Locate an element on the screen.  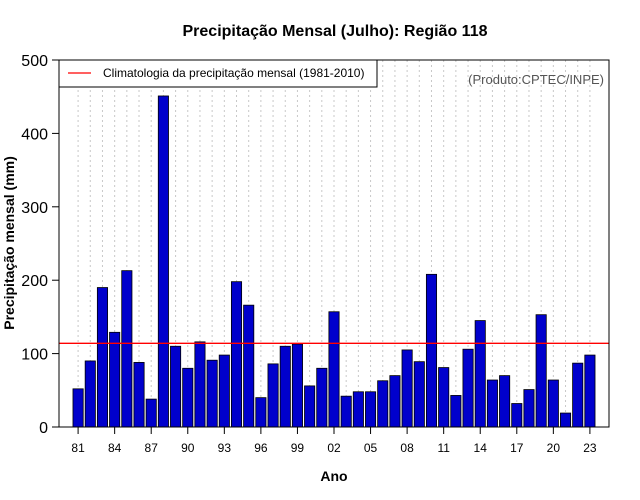
x-axis: 81 84 87 90 93 96 99 02 05 08 11 14 17 20 23 is located at coordinates (334, 441).